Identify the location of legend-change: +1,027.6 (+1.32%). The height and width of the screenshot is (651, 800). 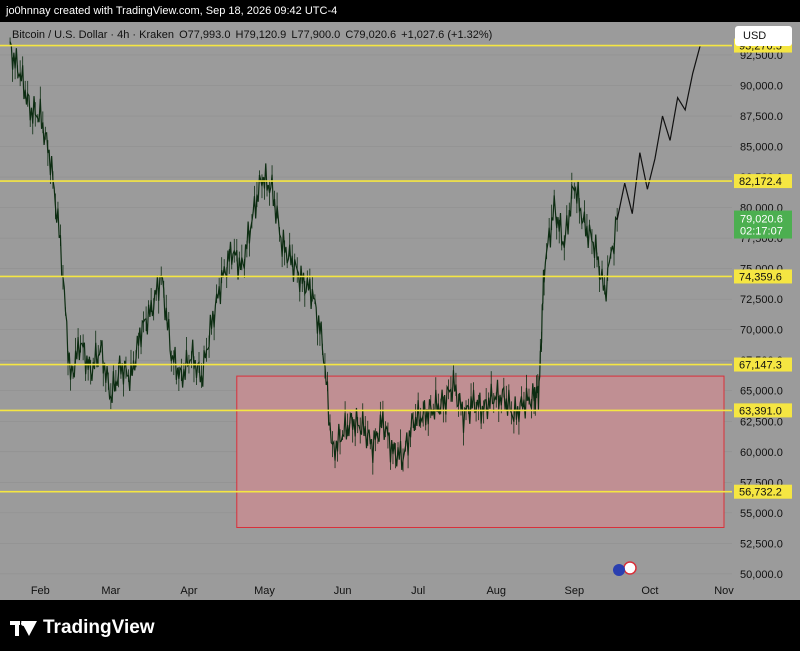
(447, 35).